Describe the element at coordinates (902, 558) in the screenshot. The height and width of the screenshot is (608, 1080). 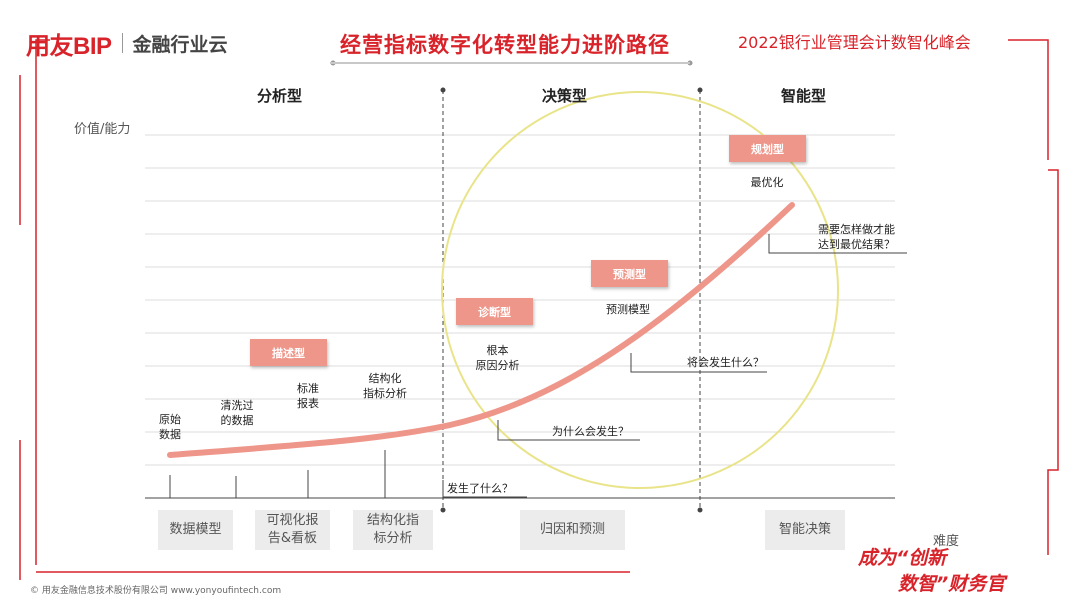
I see `slogan-line-1: 成为“创新` at that location.